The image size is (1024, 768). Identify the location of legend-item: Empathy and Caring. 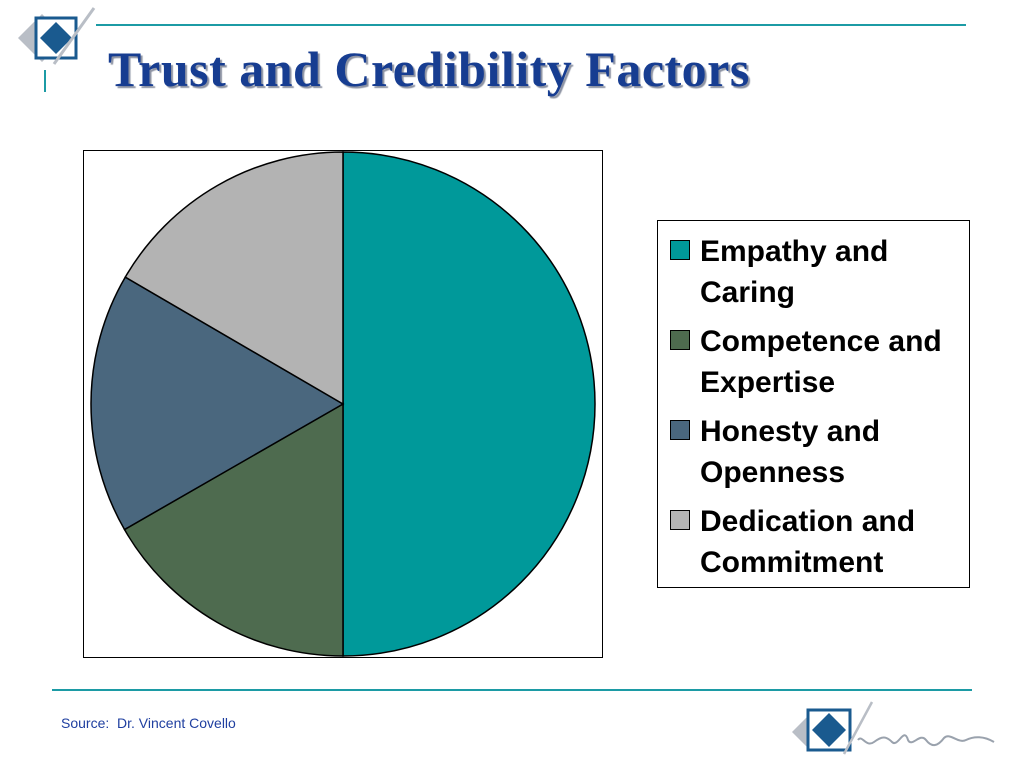
(819, 272).